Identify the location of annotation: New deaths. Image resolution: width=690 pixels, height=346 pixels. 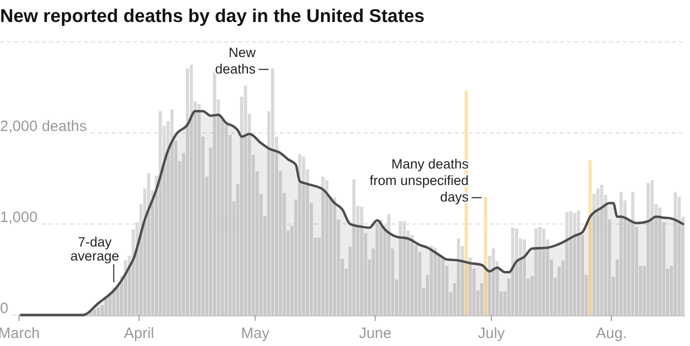
(235, 60).